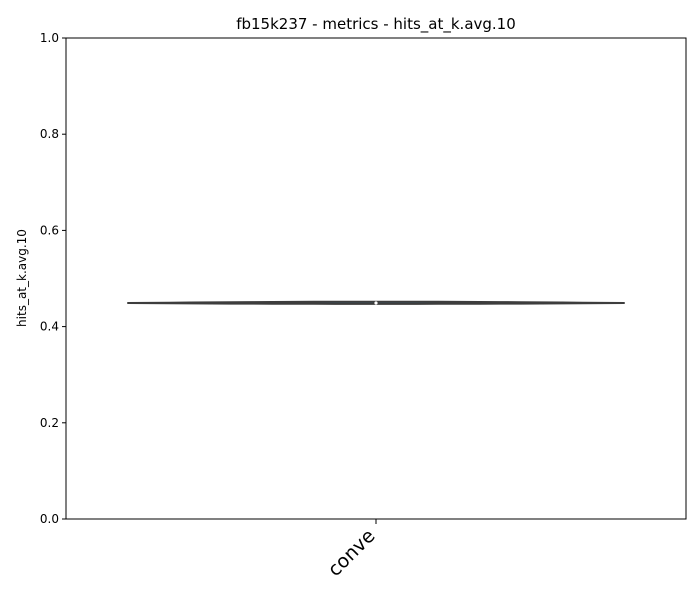 Image resolution: width=700 pixels, height=600 pixels. What do you see at coordinates (53, 278) in the screenshot?
I see `y-axis-ticks: 0.0 0.2 0.4 0.6 0.8 1.0` at bounding box center [53, 278].